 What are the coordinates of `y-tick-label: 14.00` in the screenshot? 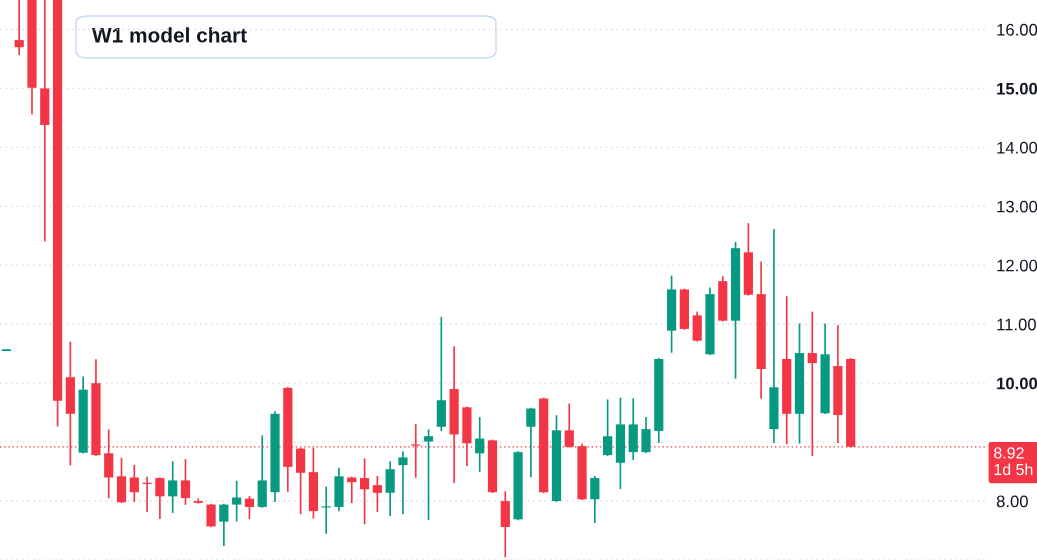 It's located at (1017, 147).